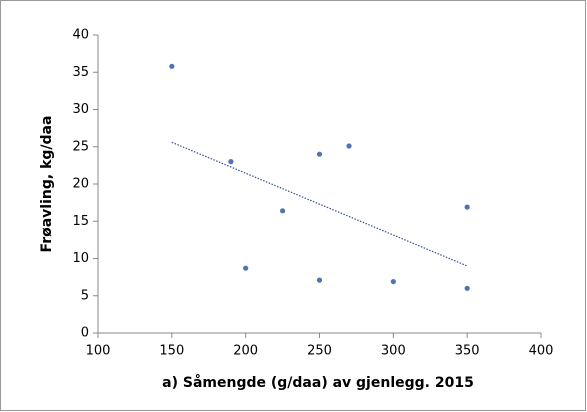 The width and height of the screenshot is (587, 412). I want to click on x-tick-label: 250, so click(319, 351).